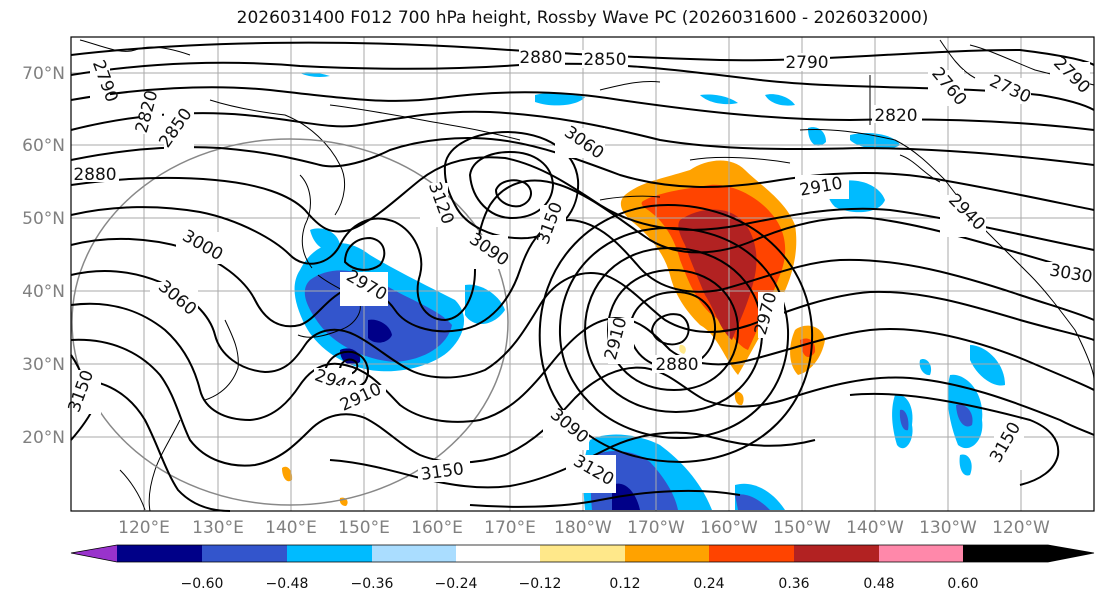 The width and height of the screenshot is (1105, 604). Describe the element at coordinates (729, 528) in the screenshot. I see `lon-label-160w: 160°W` at that location.